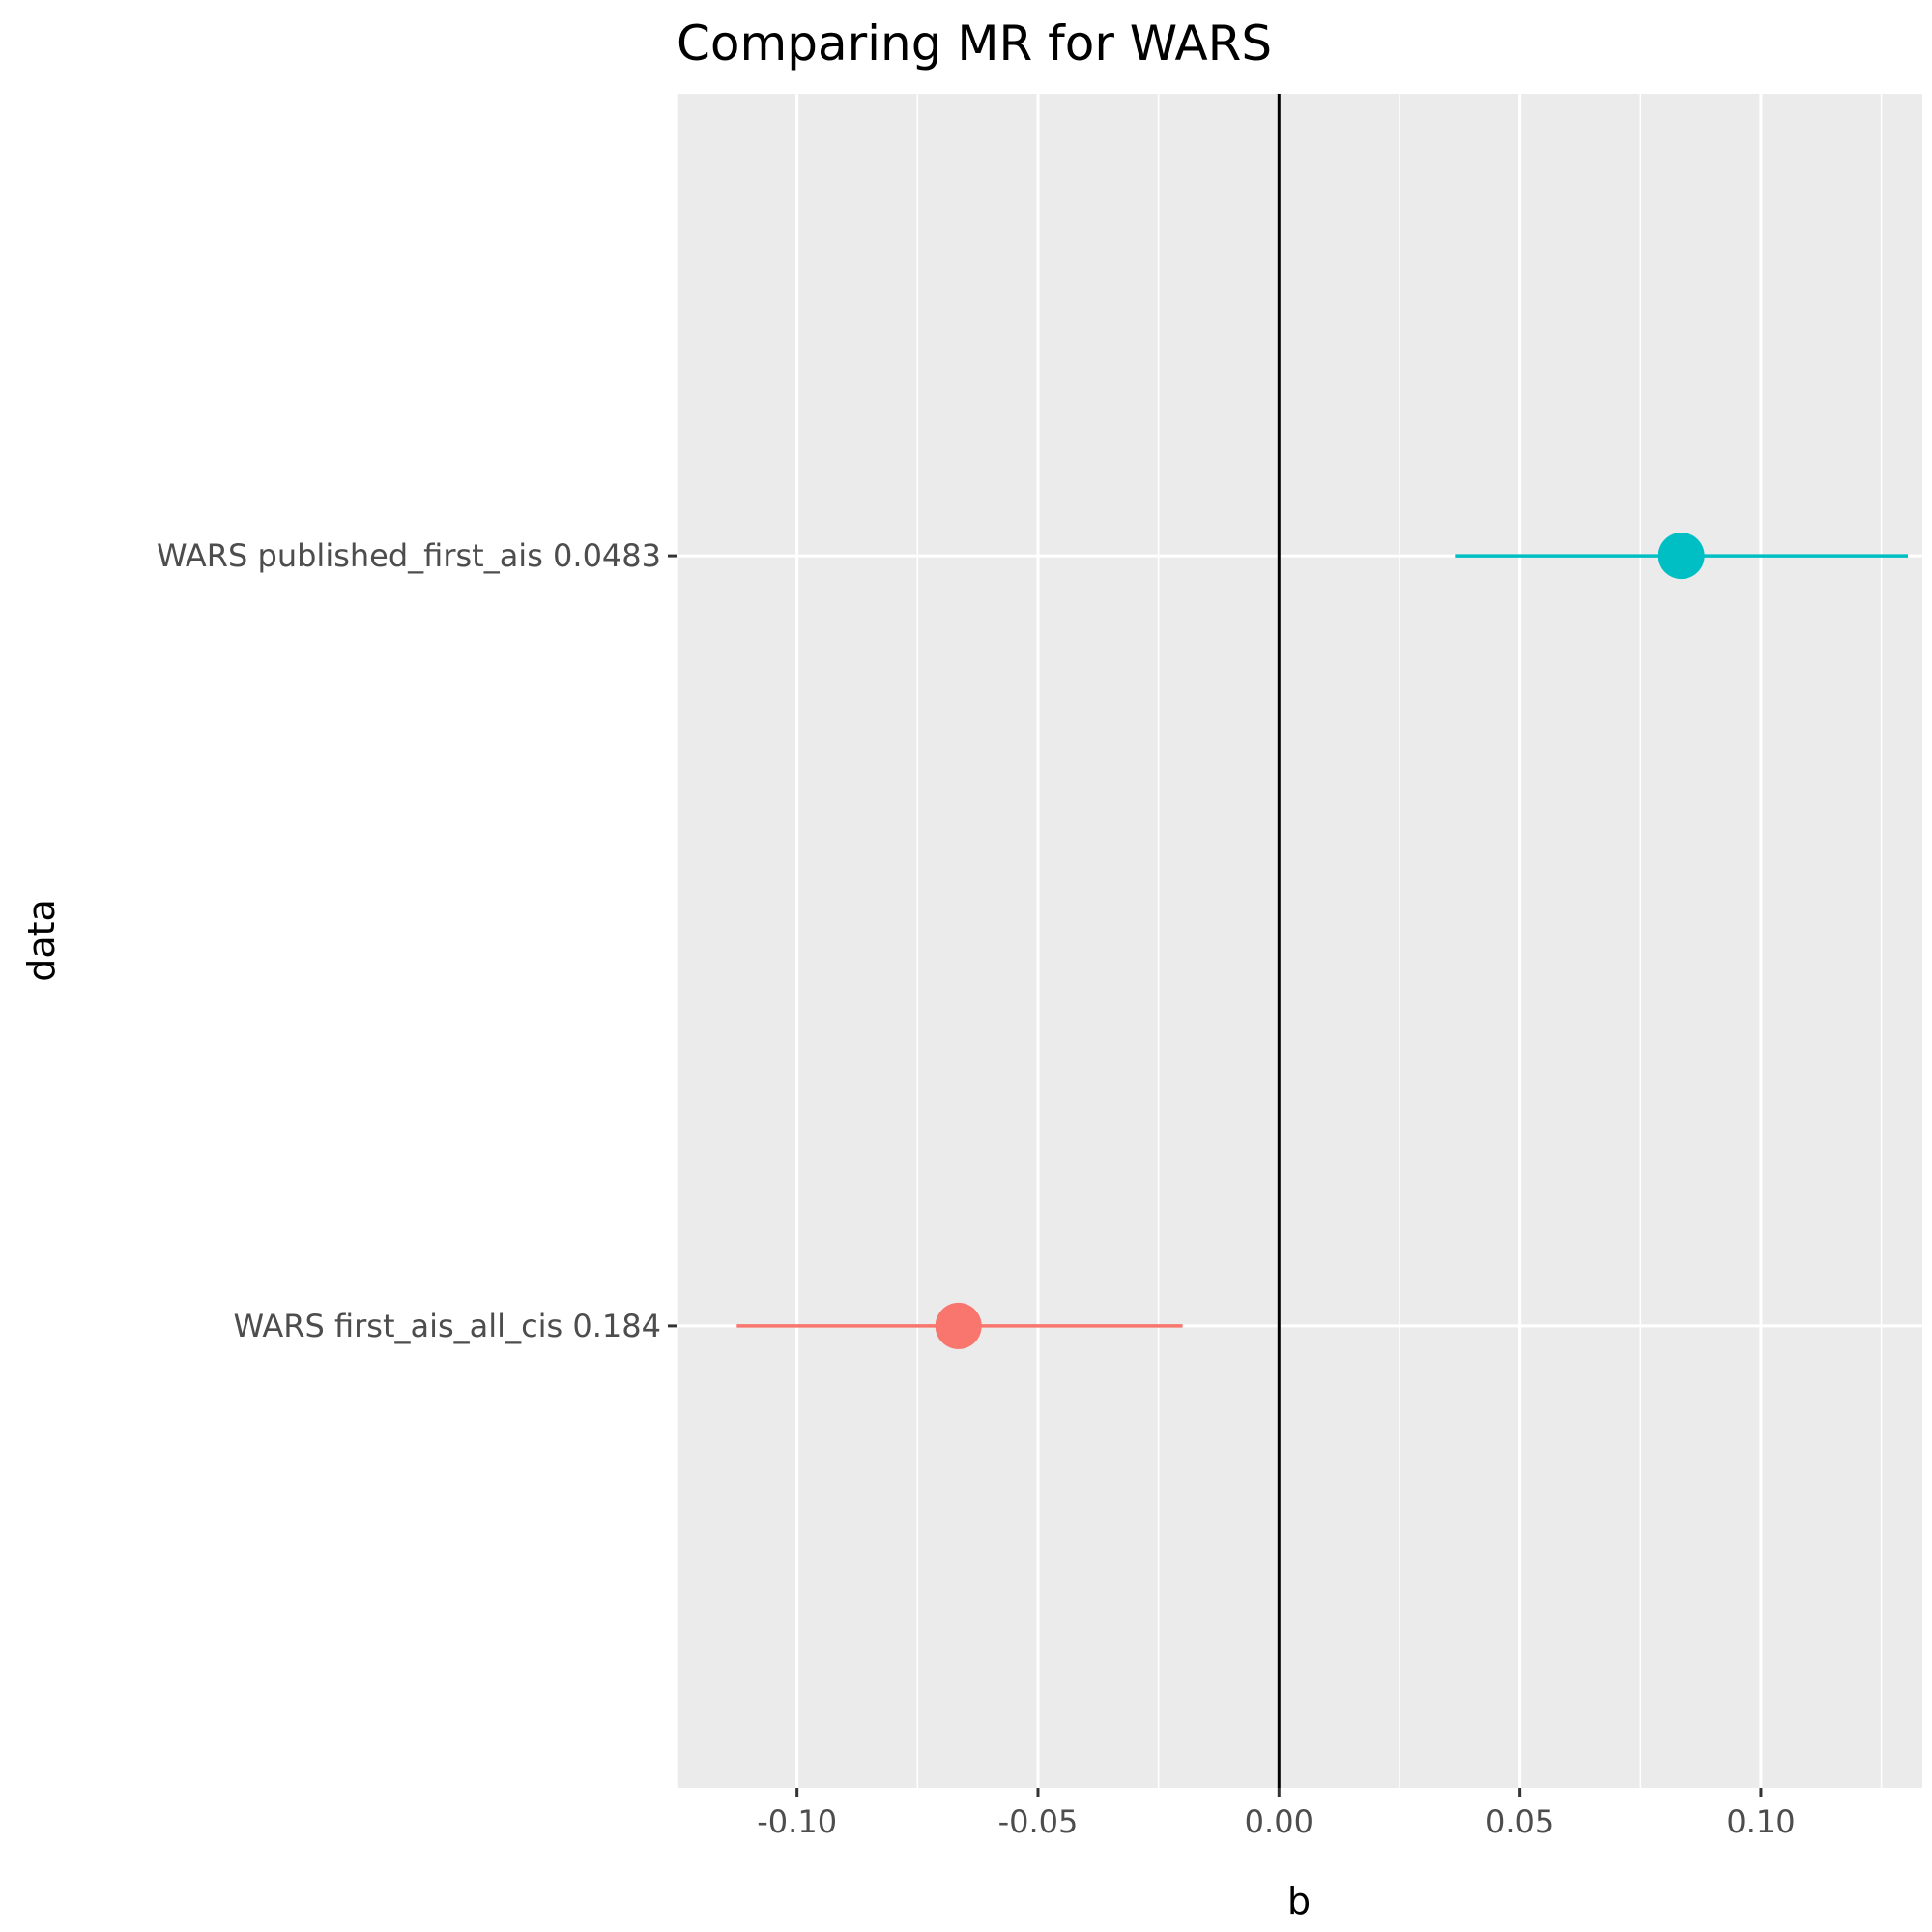 This screenshot has width=1932, height=1932. I want to click on x-axis-title: b, so click(1299, 1901).